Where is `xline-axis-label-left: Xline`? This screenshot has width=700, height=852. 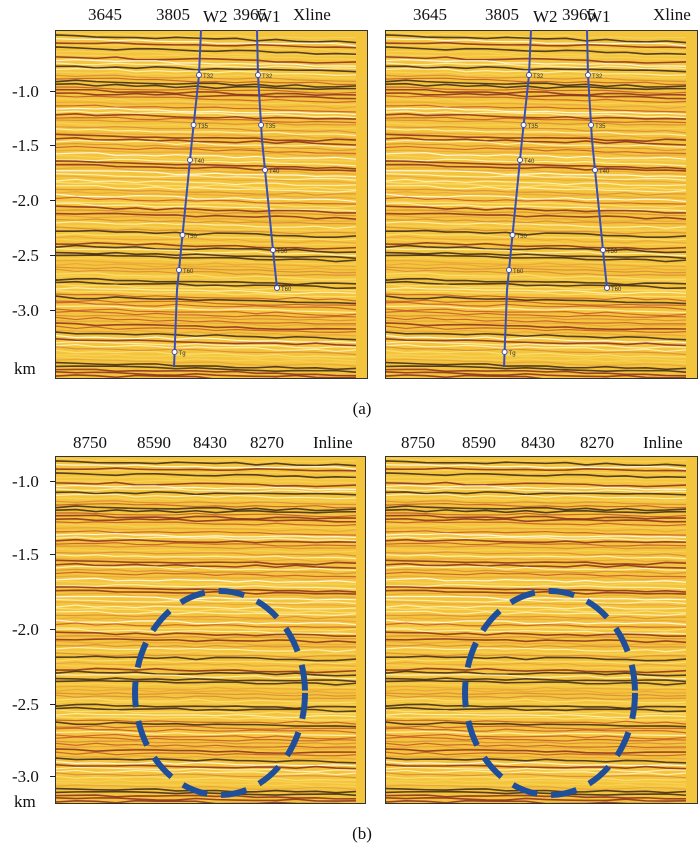 xline-axis-label-left: Xline is located at coordinates (312, 14).